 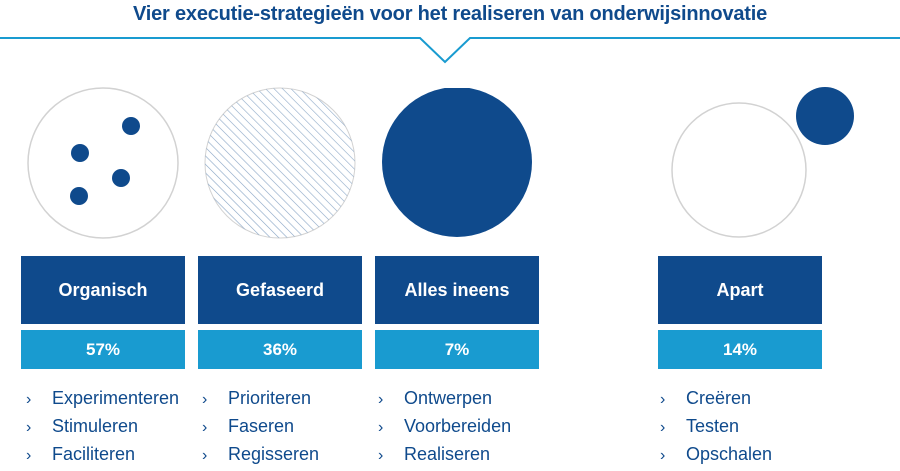 I want to click on strategy-label-apart: Apart, so click(x=740, y=290).